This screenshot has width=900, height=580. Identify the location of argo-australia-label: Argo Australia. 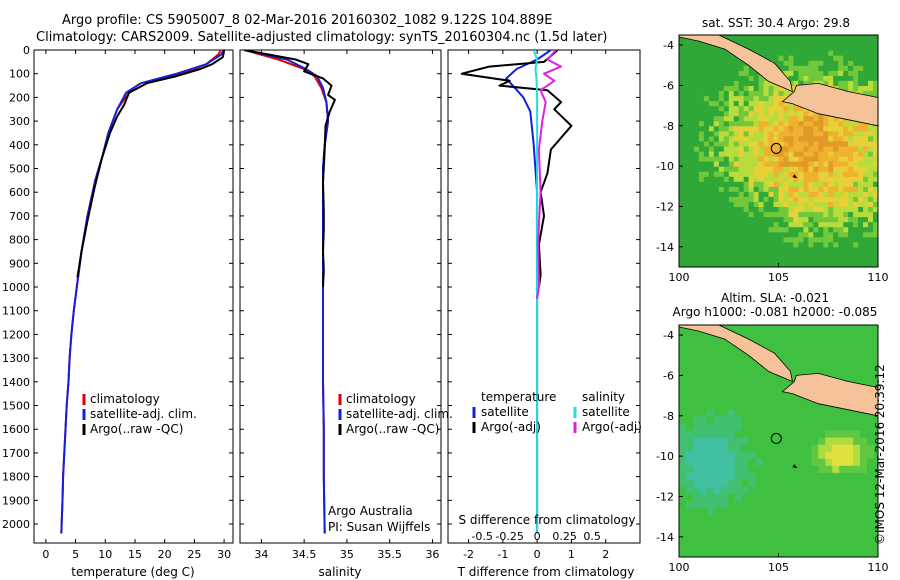
(370, 511).